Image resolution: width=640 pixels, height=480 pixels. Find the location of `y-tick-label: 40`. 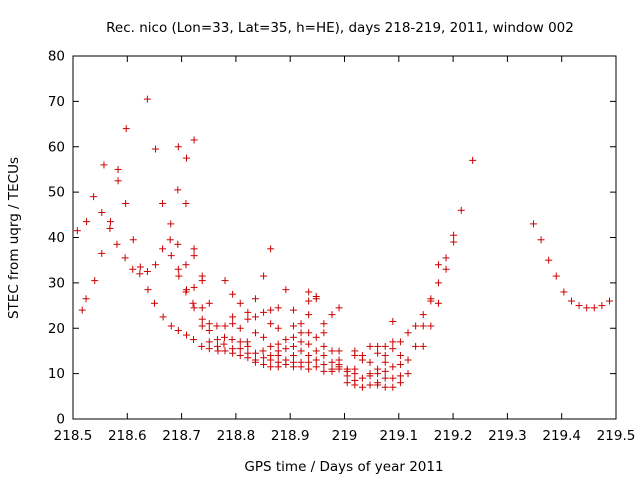

y-tick-label: 40 is located at coordinates (56, 238).